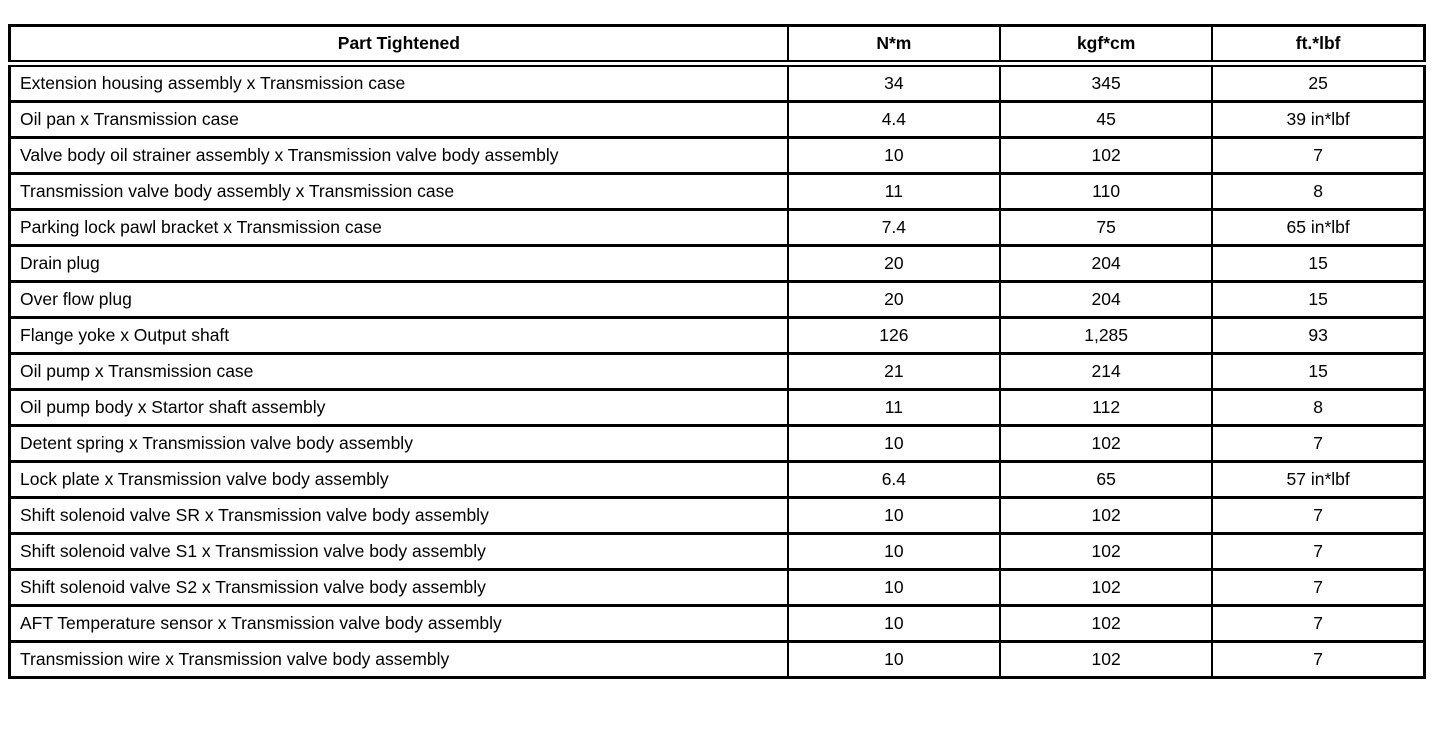 The width and height of the screenshot is (1456, 736). I want to click on part-tightened-cell: Over flow plug, so click(398, 299).